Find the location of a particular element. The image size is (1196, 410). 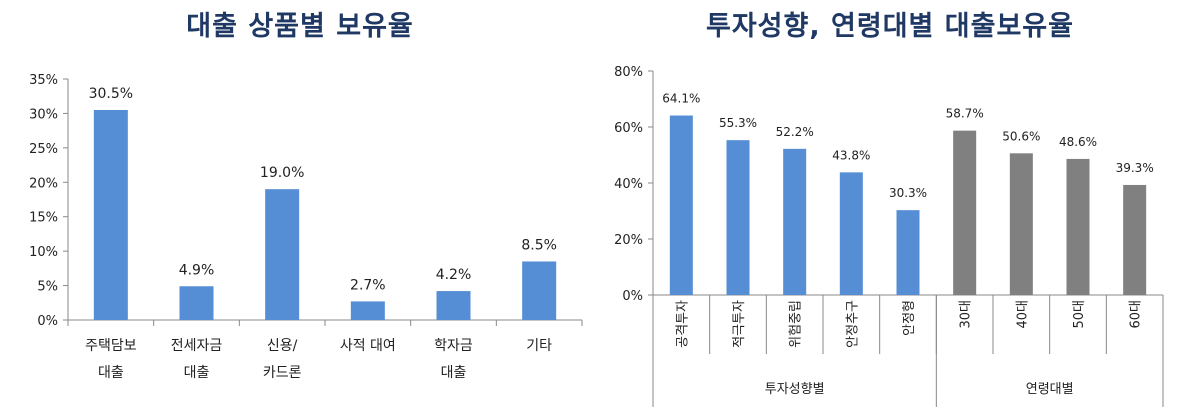

category-label: 학자금 is located at coordinates (453, 346).